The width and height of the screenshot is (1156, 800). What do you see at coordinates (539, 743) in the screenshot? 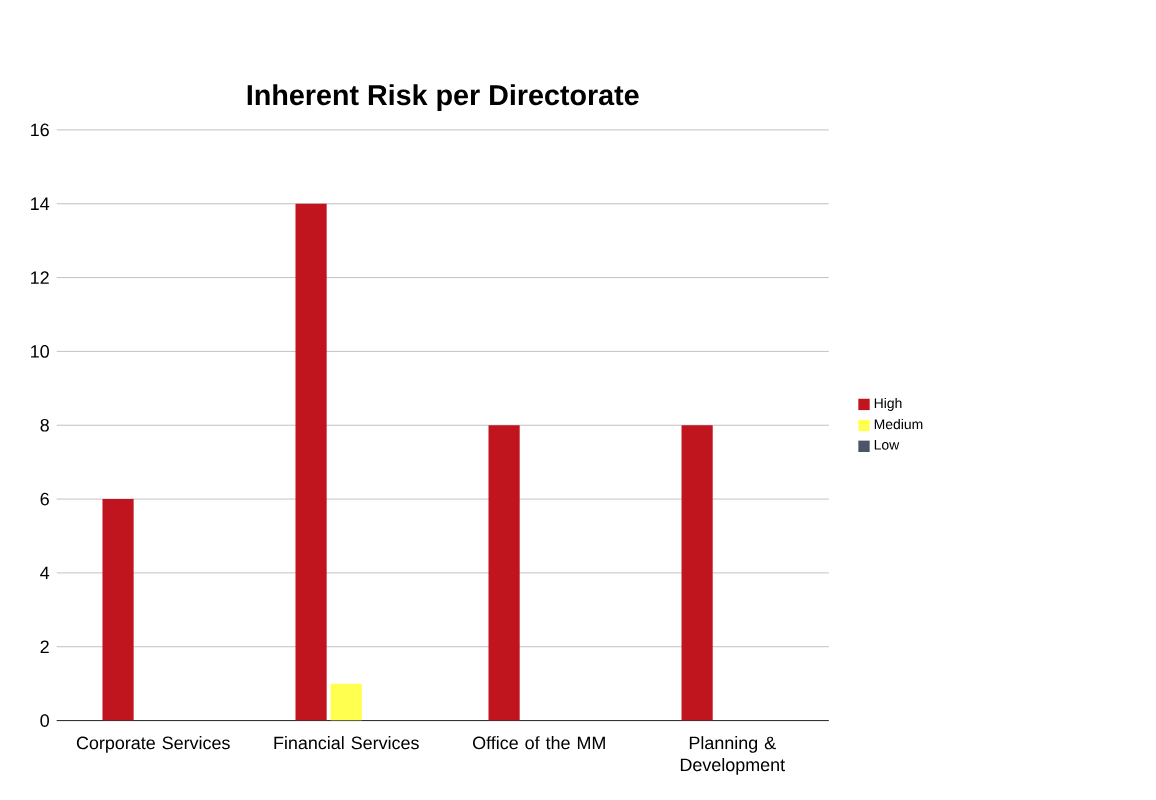
I see `x-tick-label: Office of the MM` at bounding box center [539, 743].